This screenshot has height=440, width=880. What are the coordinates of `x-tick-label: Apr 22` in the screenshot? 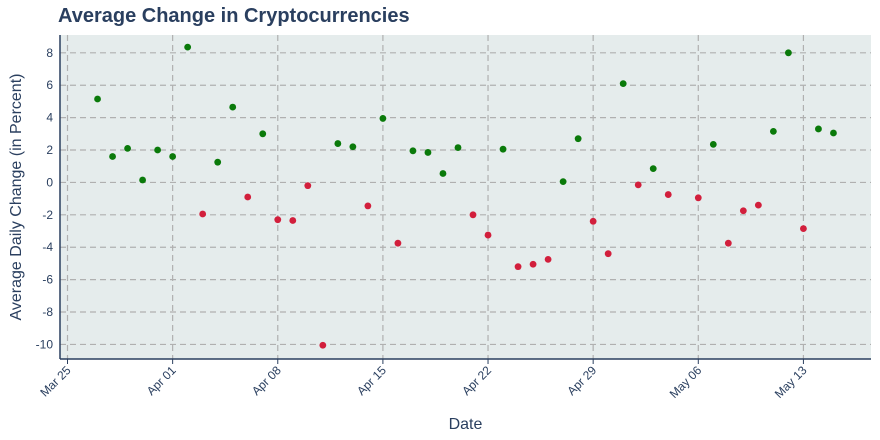 It's located at (476, 380).